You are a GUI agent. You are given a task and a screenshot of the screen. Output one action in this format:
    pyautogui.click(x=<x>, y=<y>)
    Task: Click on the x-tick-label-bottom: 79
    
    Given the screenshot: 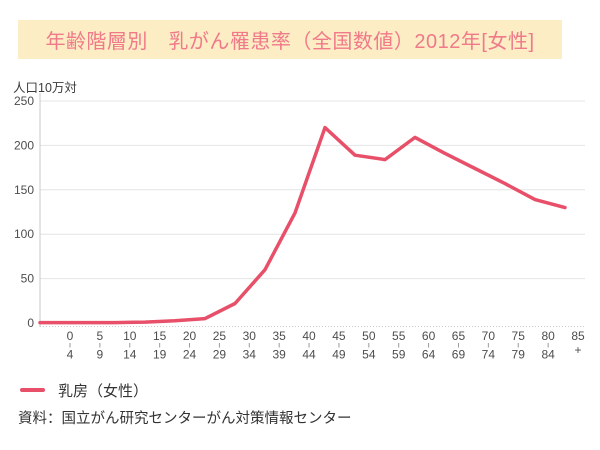 What is the action you would take?
    pyautogui.click(x=519, y=355)
    